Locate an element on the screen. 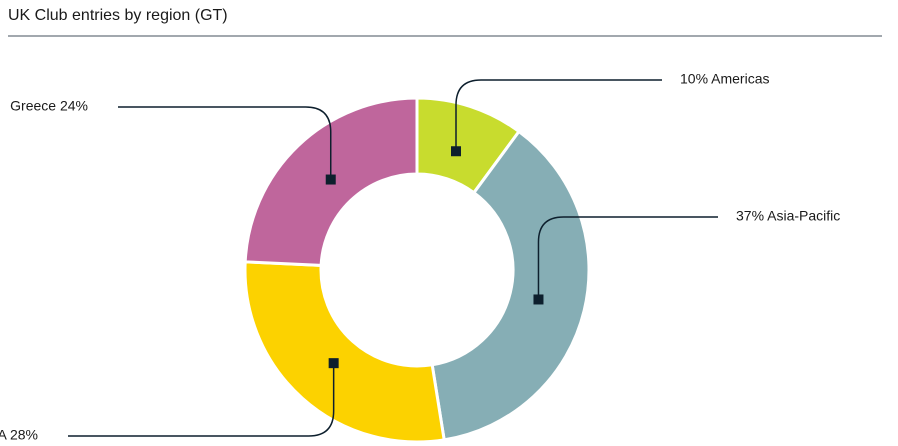 The height and width of the screenshot is (446, 898). chart-title: UK Club entries by region (GT) is located at coordinates (118, 15).